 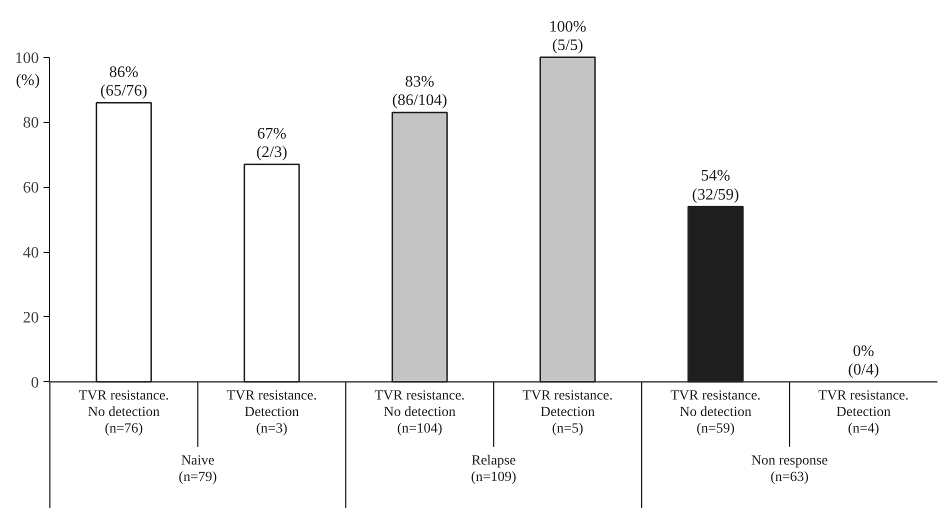 I want to click on y-tick-label: 80, so click(x=30, y=123).